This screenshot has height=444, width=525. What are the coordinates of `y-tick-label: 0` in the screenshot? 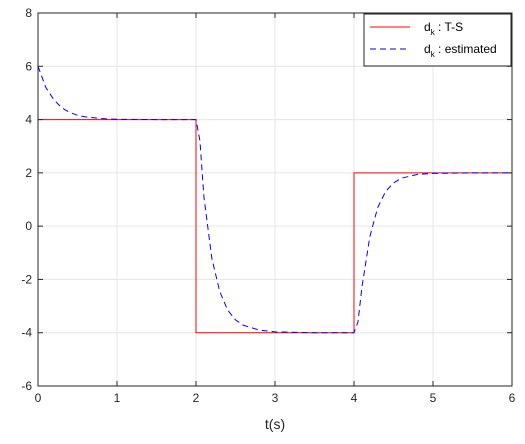 It's located at (28, 226).